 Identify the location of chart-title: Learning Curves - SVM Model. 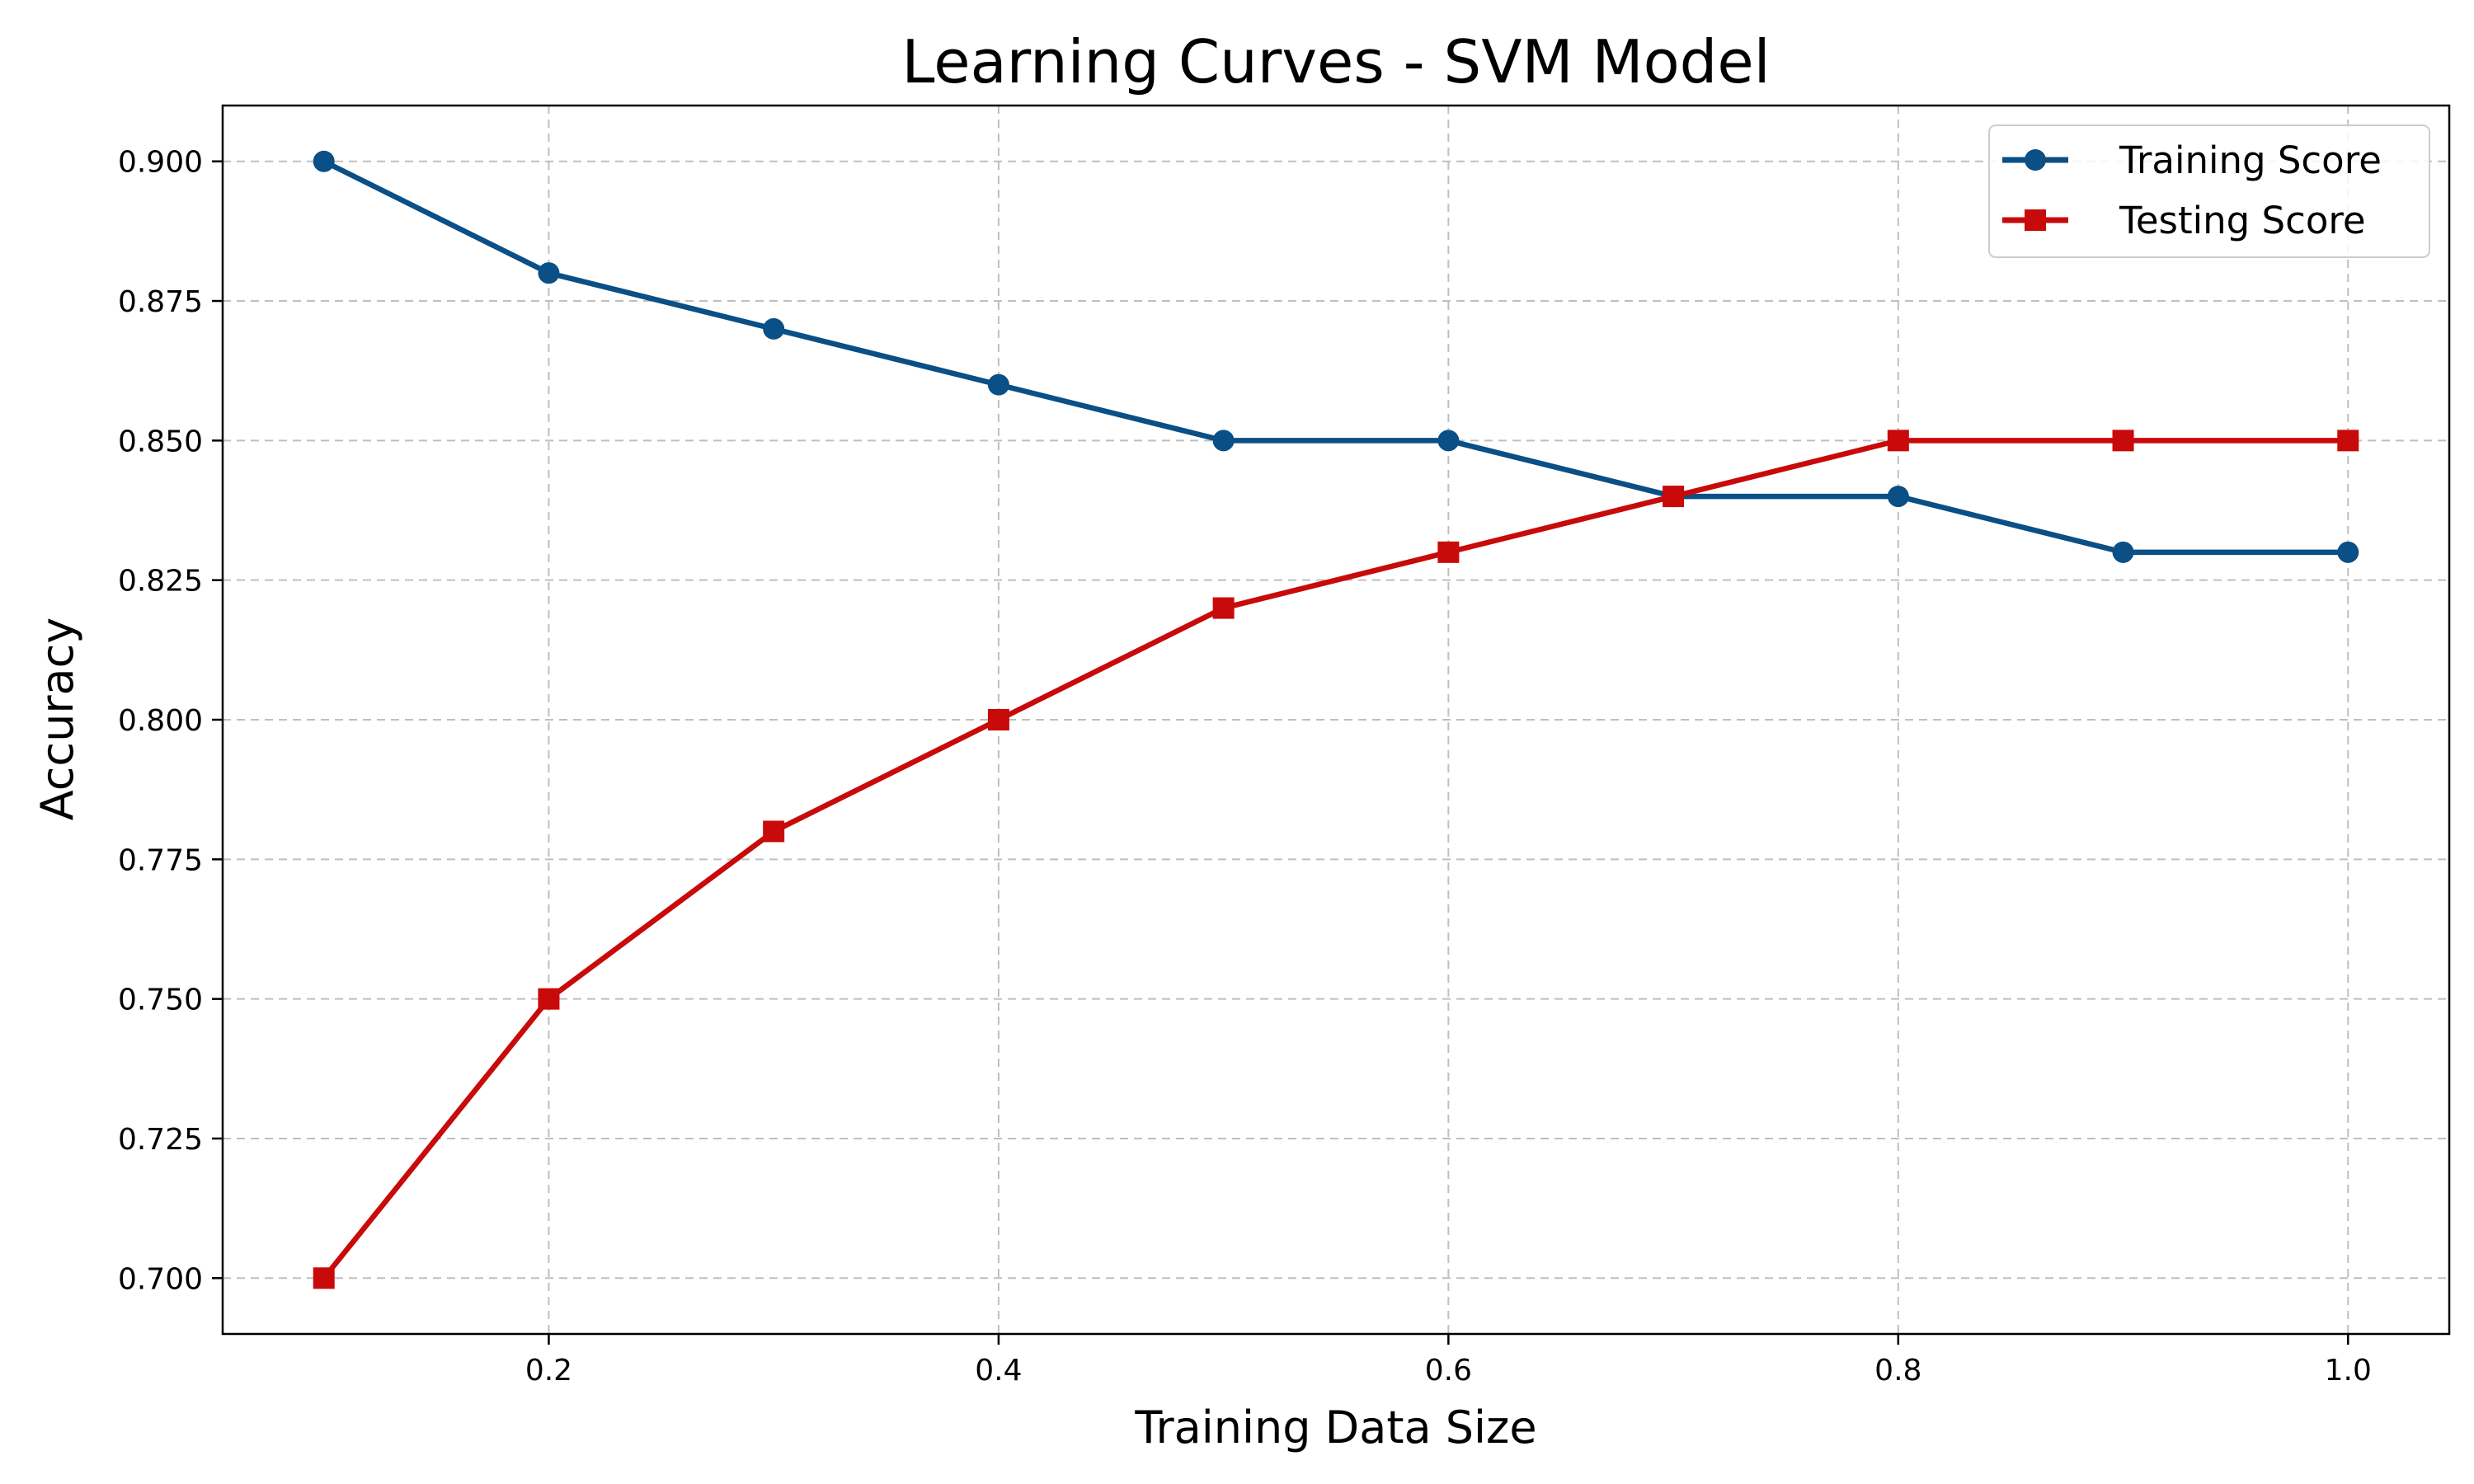
(1335, 62).